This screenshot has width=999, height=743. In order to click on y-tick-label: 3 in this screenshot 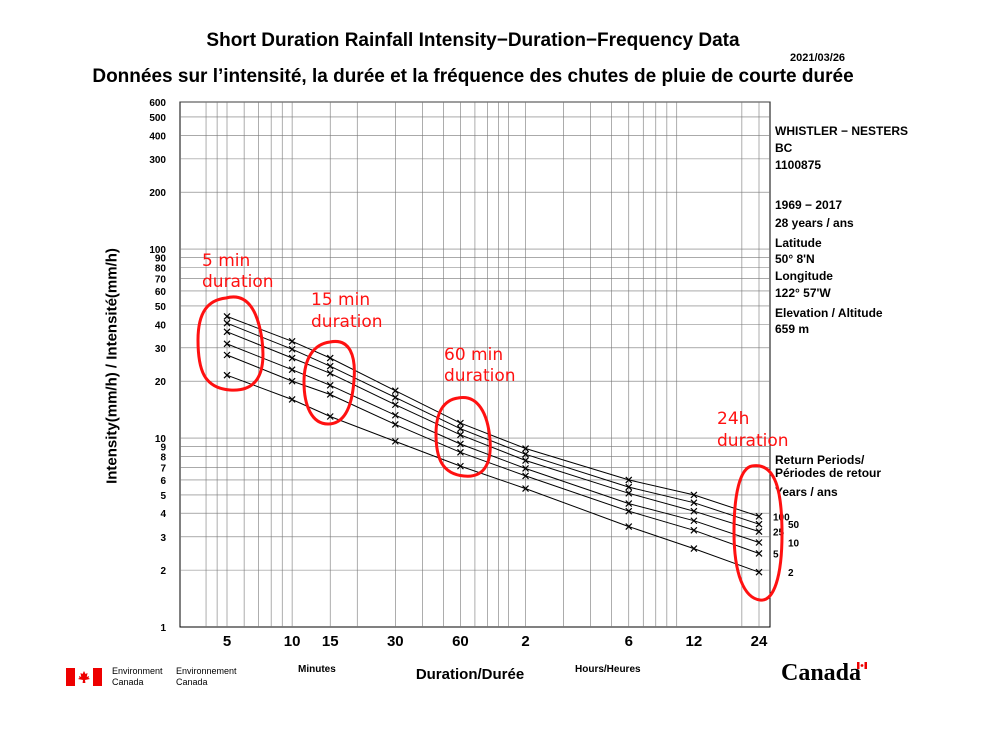, I will do `click(163, 538)`.